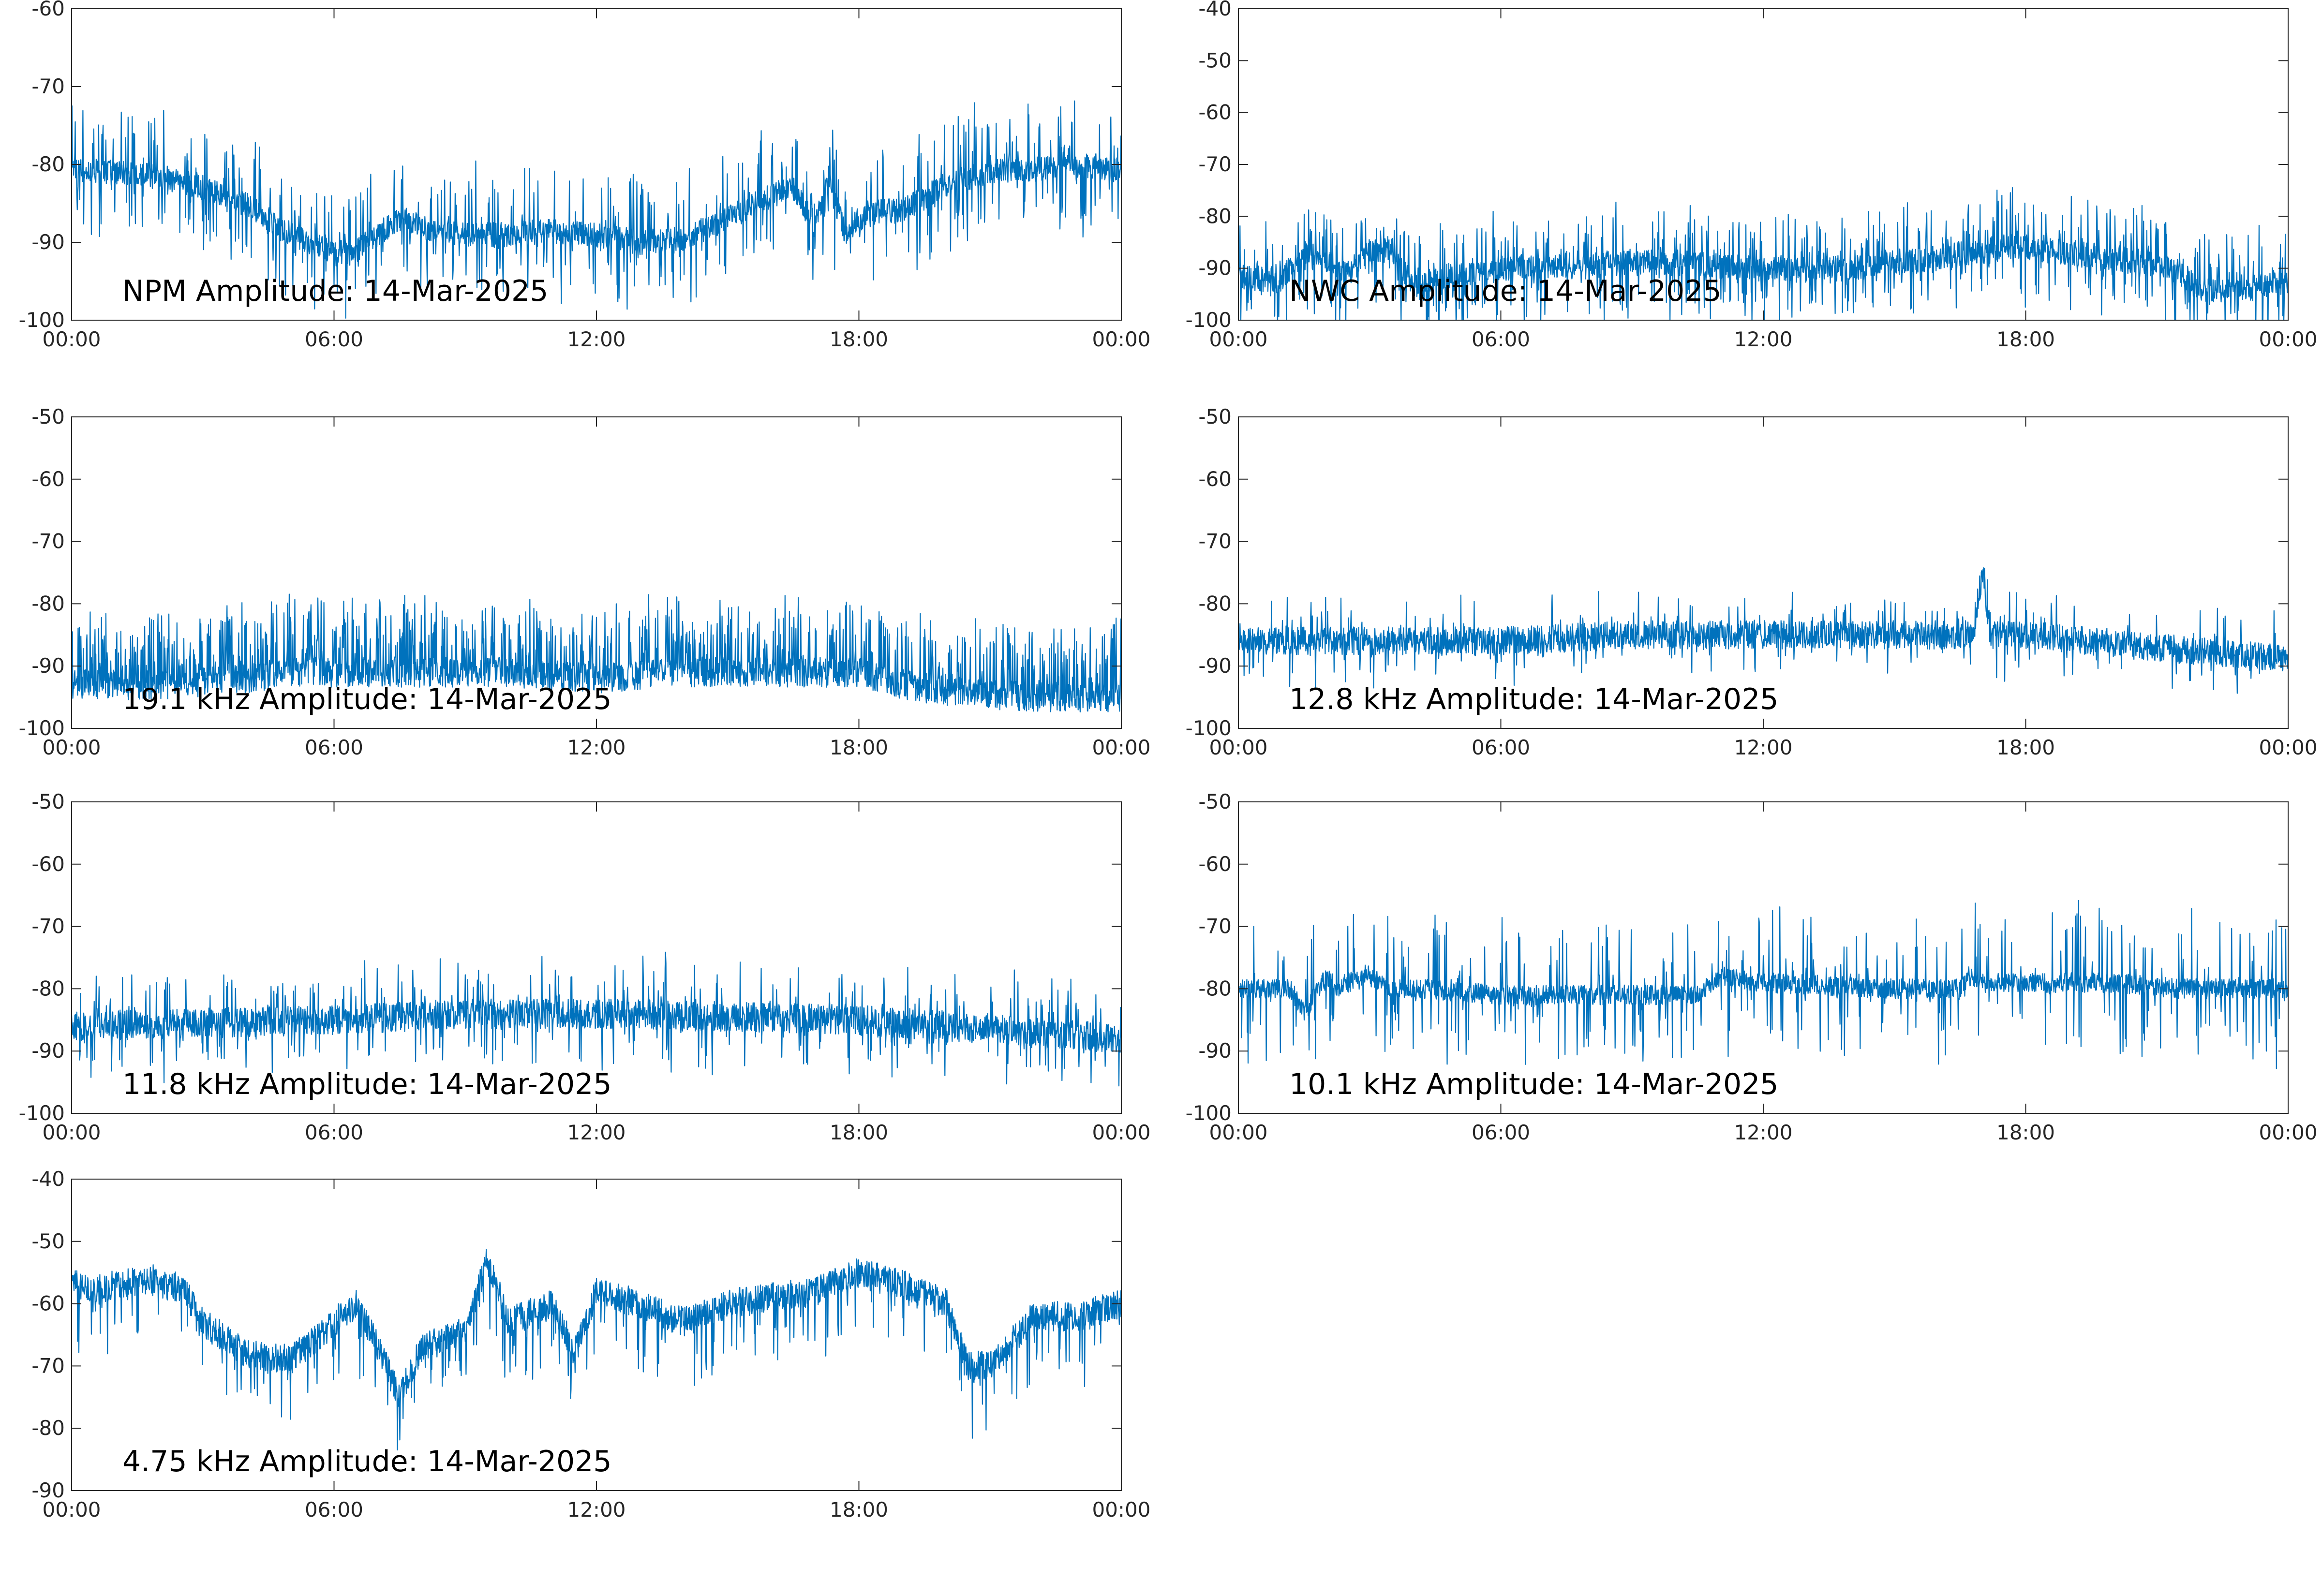 The width and height of the screenshot is (2322, 1596). Describe the element at coordinates (367, 1461) in the screenshot. I see `chart-title: 4.75 kHz Amplitude: 14-Mar-2025` at that location.